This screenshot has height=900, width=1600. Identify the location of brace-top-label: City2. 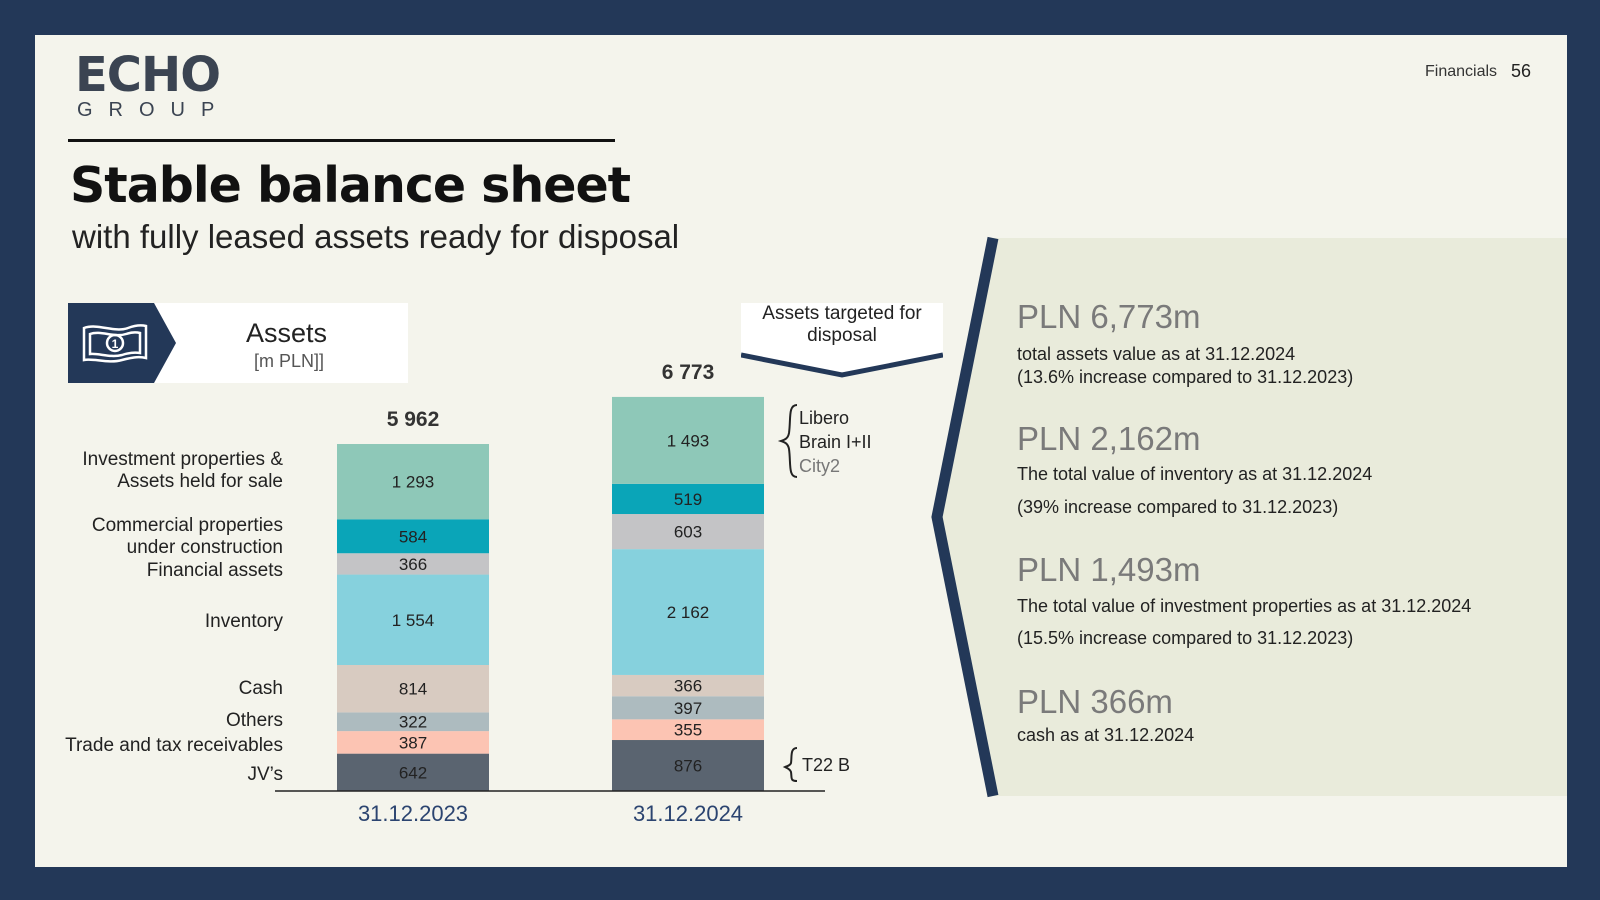
(819, 466).